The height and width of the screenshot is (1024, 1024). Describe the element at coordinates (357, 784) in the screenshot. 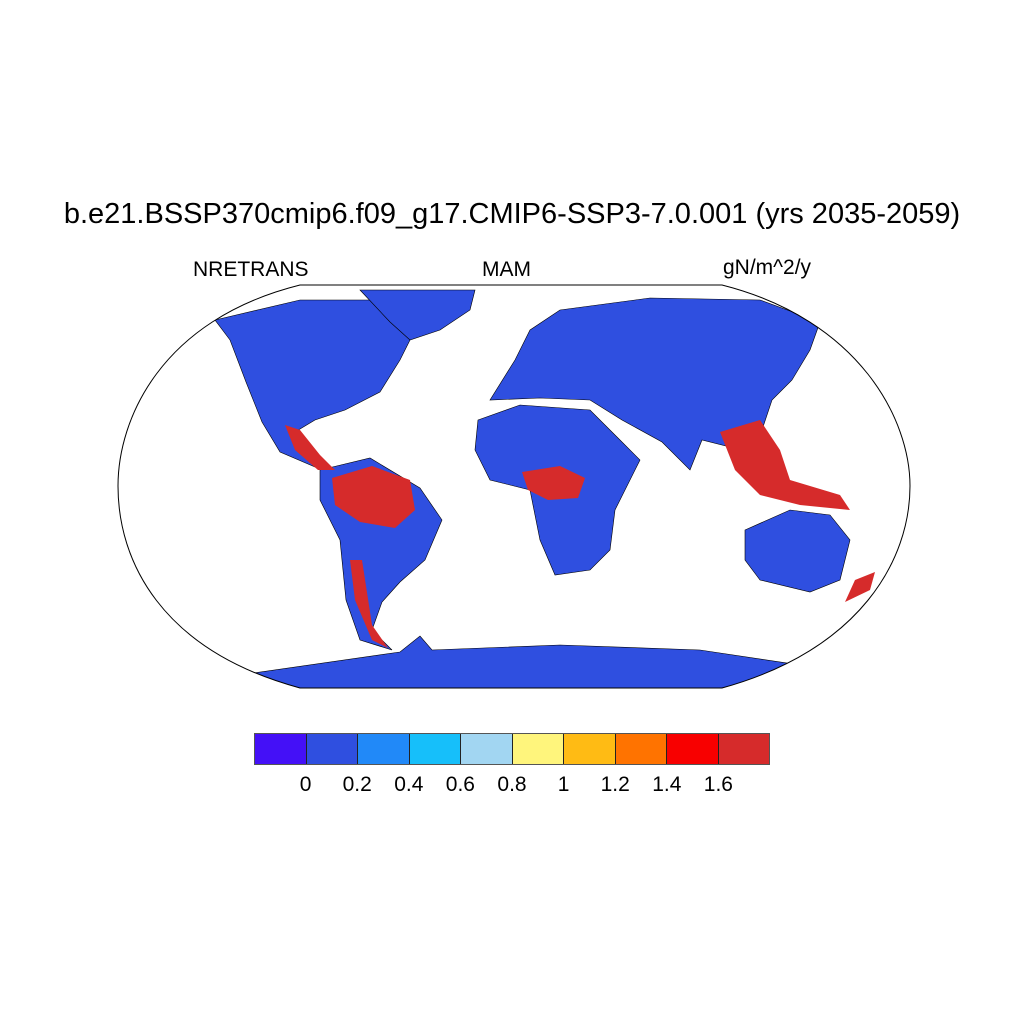

I see `colorbar-label: 0.2` at that location.